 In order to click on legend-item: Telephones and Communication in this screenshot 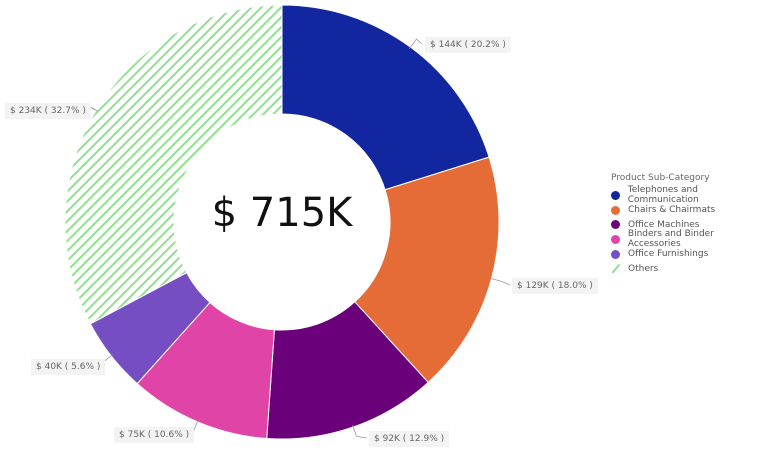, I will do `click(689, 195)`.